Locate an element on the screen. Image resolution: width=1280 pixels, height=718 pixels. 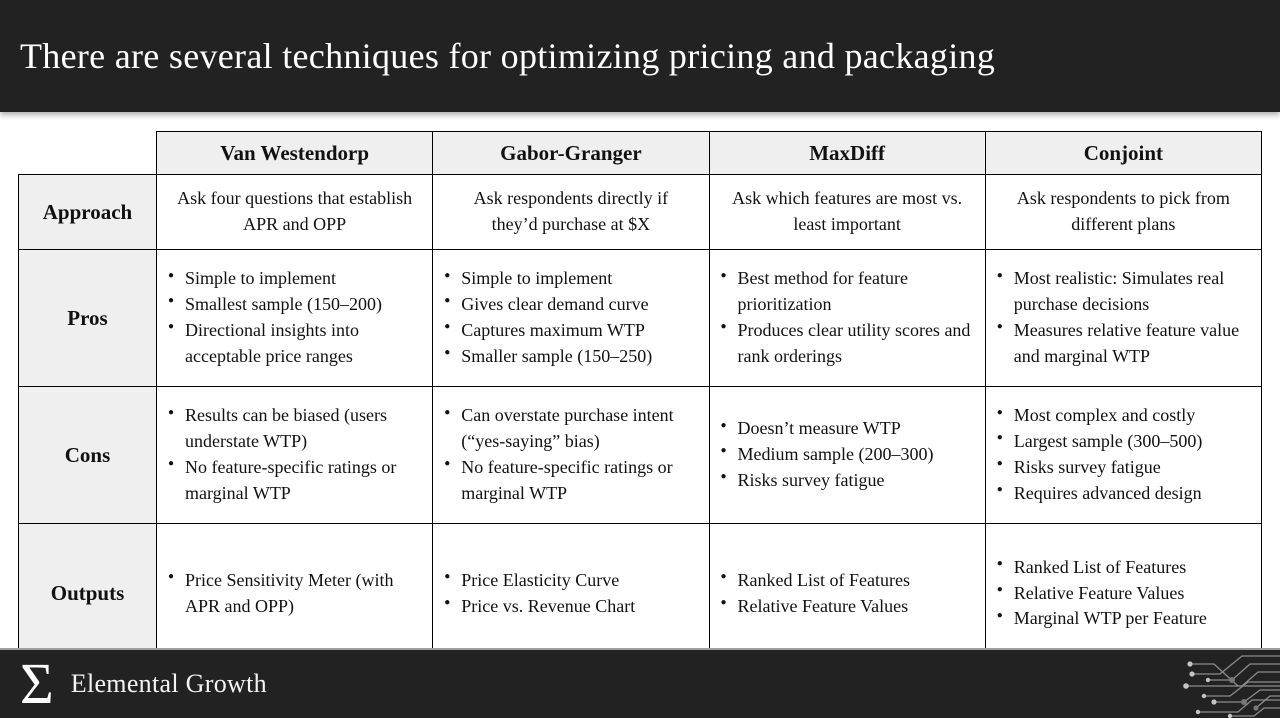
bullet-item: Price Elasticity Curve is located at coordinates (572, 581).